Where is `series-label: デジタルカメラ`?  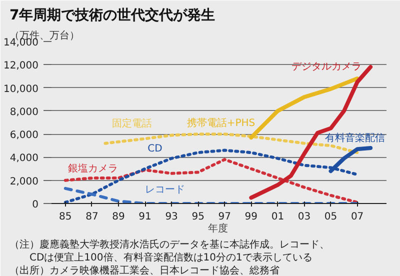
series-label: デジタルカメラ is located at coordinates (326, 67).